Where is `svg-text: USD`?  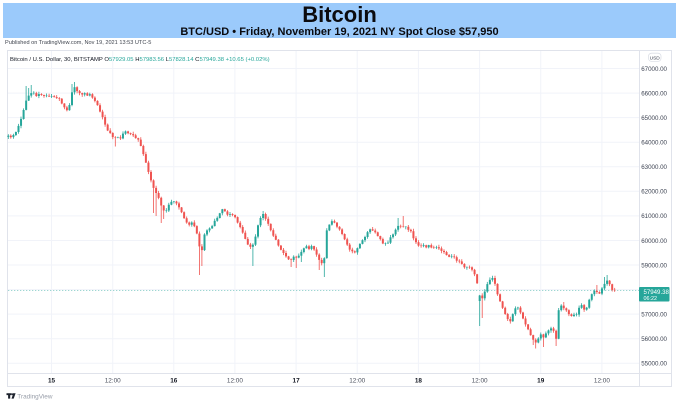
svg-text: USD is located at coordinates (655, 58).